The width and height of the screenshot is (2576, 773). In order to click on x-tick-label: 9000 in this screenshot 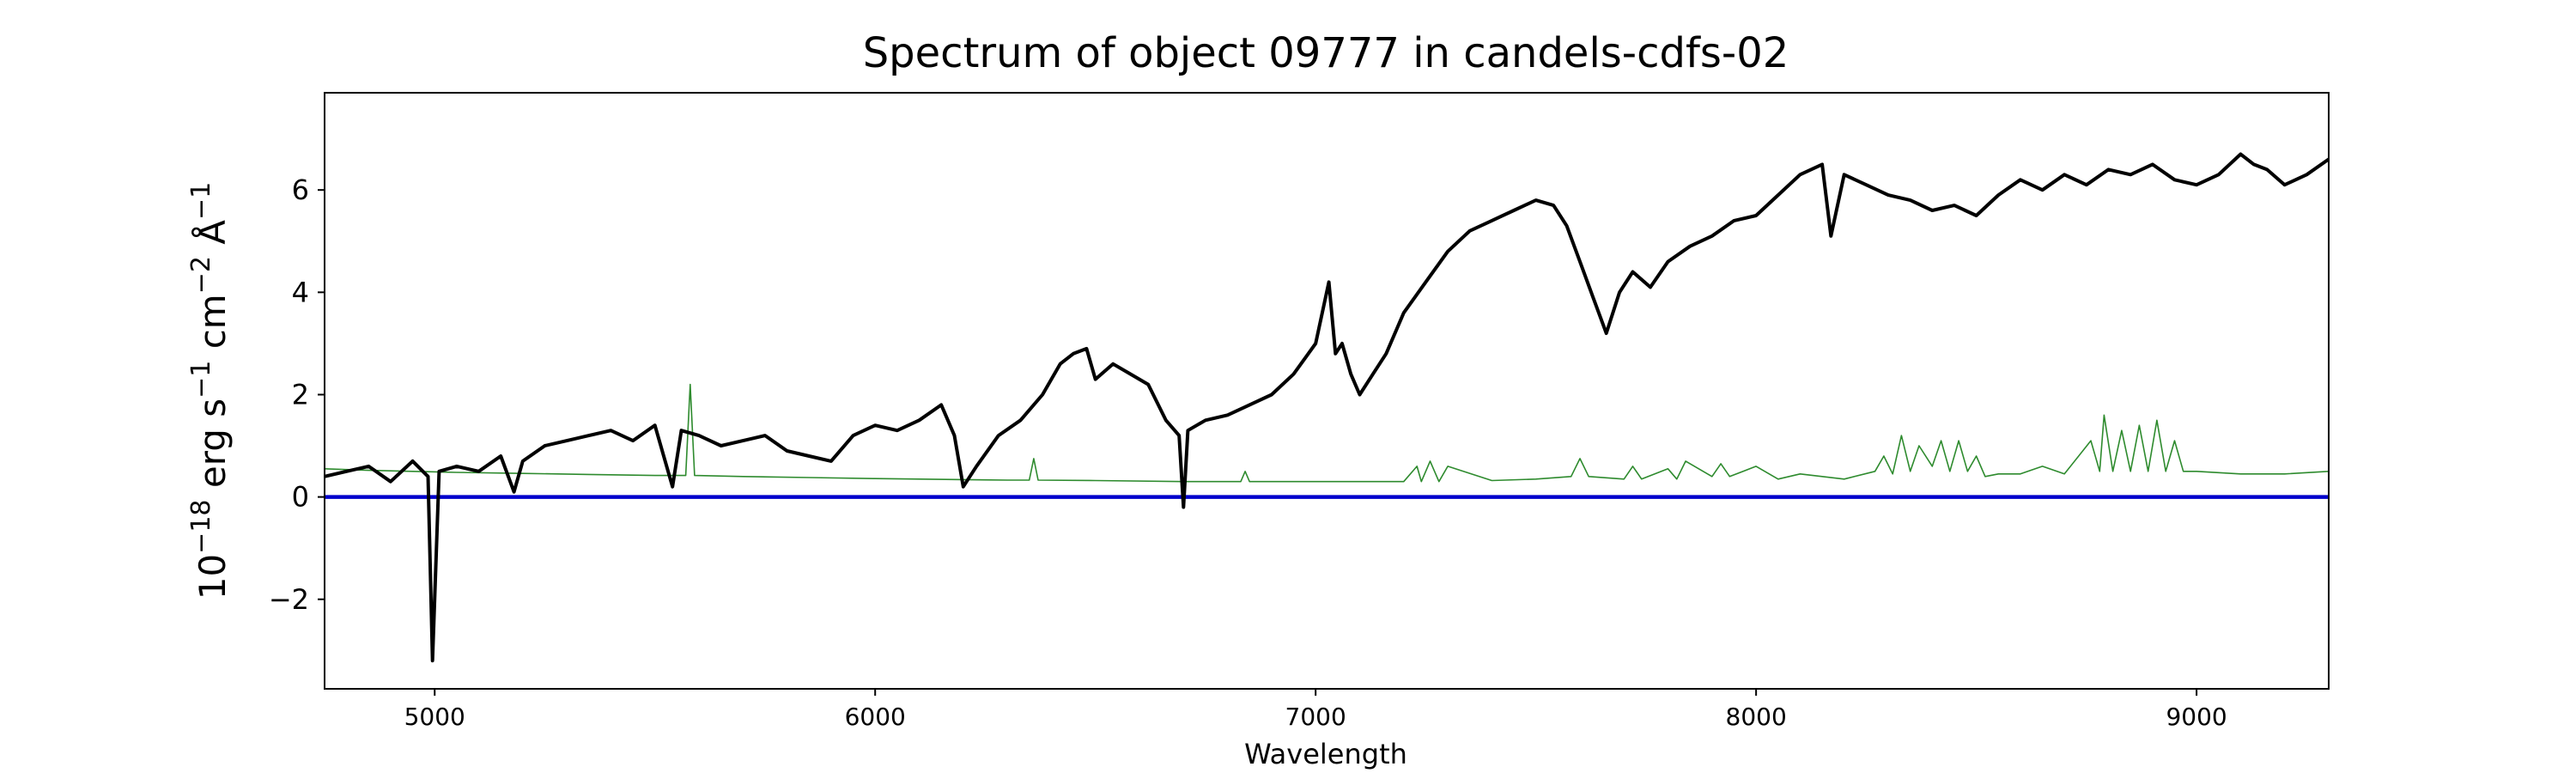, I will do `click(2196, 717)`.